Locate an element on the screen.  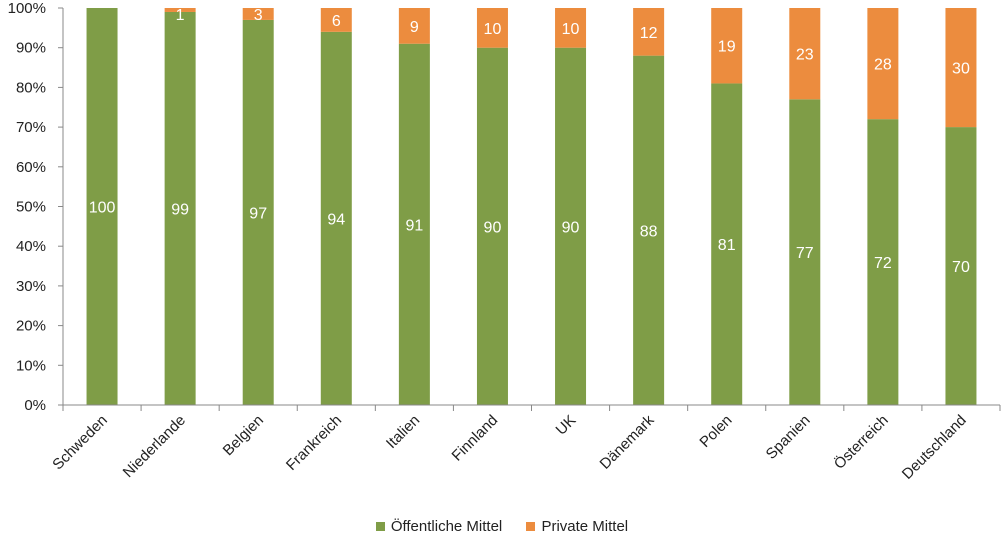
x-category-label: Frankreich is located at coordinates (314, 443).